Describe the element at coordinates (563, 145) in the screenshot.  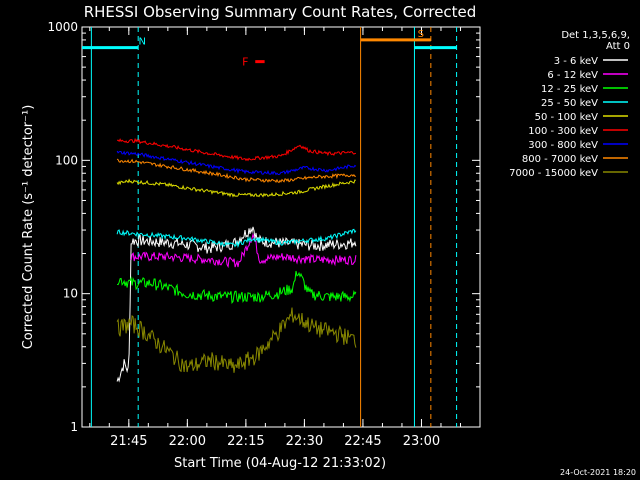
I see `legend-entry-label: 300 - 800 keV` at that location.